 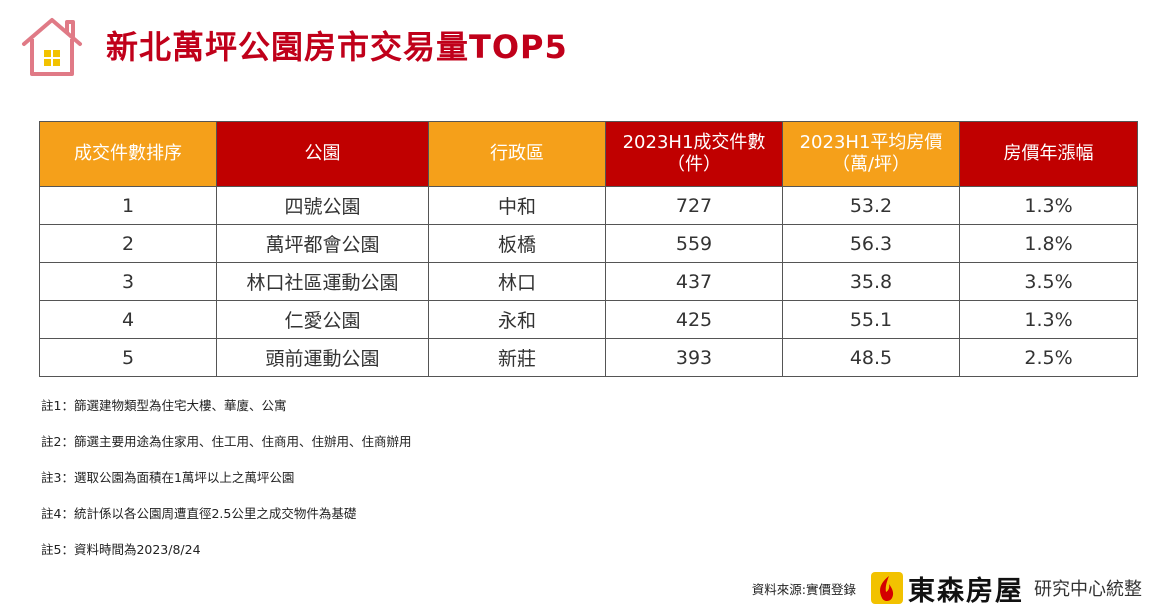 I want to click on rank-cell: 5, so click(x=128, y=357).